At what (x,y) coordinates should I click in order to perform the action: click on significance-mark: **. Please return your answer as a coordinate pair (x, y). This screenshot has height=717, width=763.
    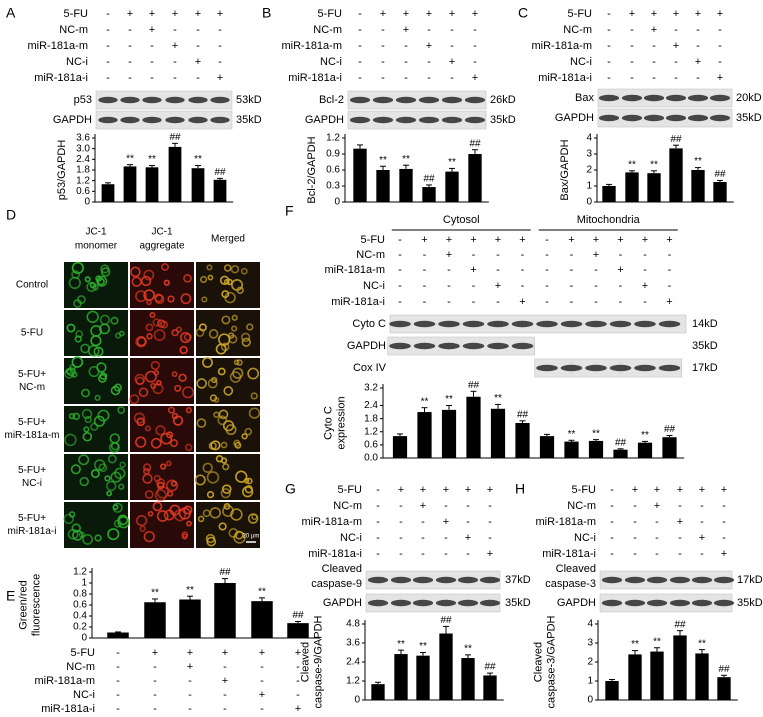
    Looking at the image, I should click on (425, 401).